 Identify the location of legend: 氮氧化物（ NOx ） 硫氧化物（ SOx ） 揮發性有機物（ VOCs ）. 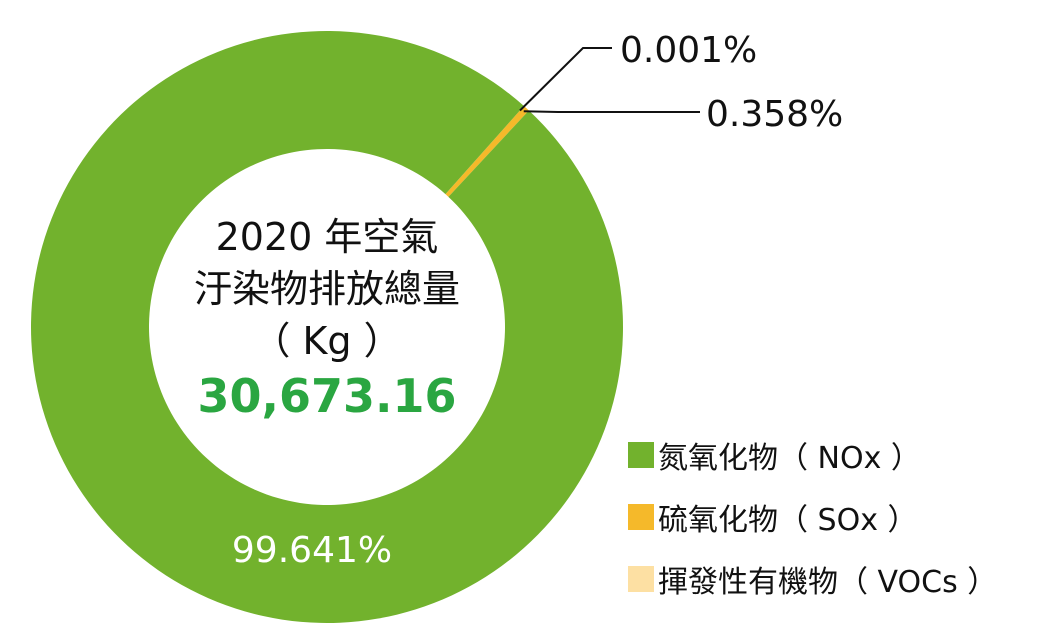
(812, 533).